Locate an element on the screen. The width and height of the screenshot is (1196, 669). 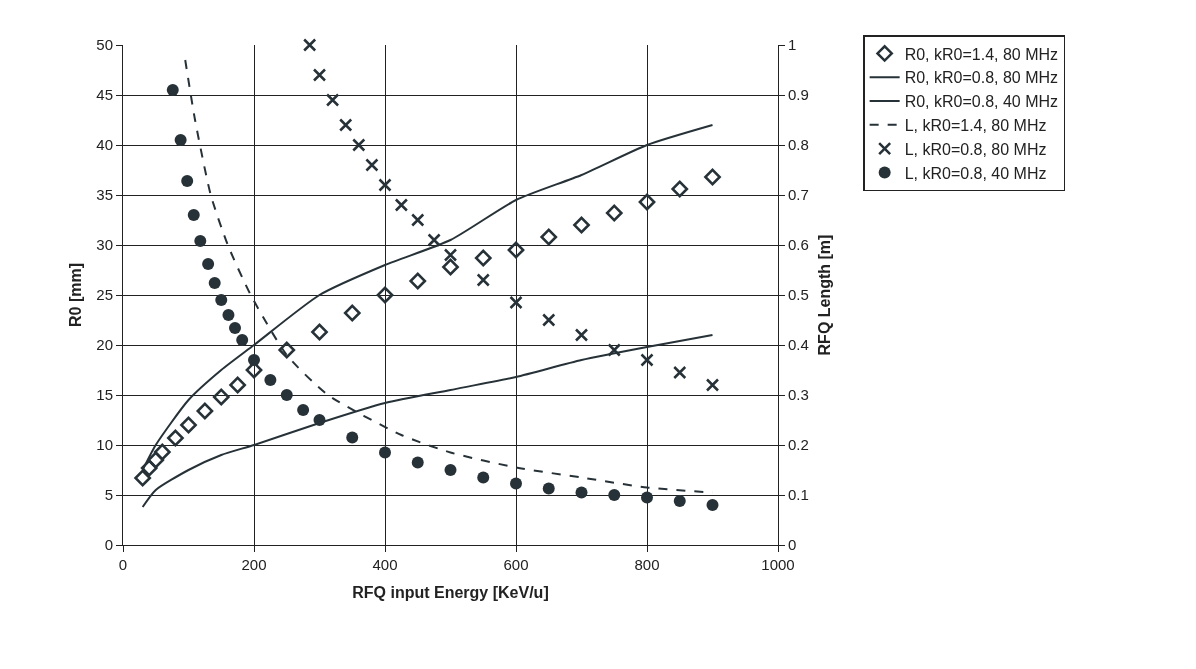
legend-label: L, kR0=1.4, 80 MHz is located at coordinates (975, 126).